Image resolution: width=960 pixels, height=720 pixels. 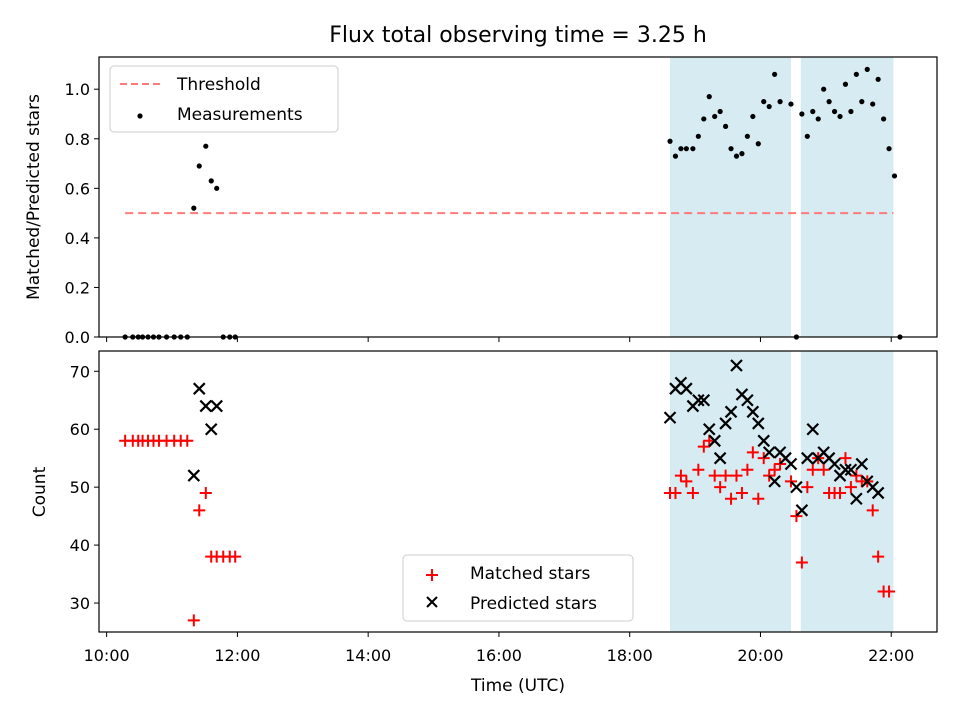 I want to click on y-tick-label: 60, so click(x=80, y=429).